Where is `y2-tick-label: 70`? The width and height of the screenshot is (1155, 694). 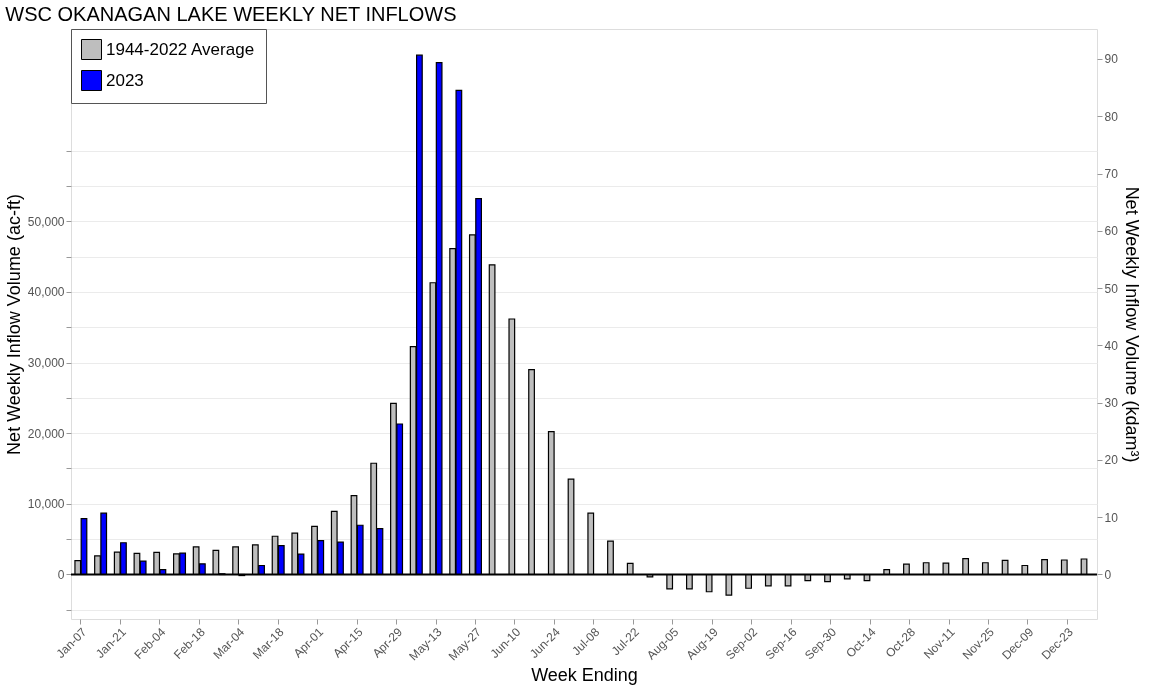
y2-tick-label: 70 is located at coordinates (1111, 174).